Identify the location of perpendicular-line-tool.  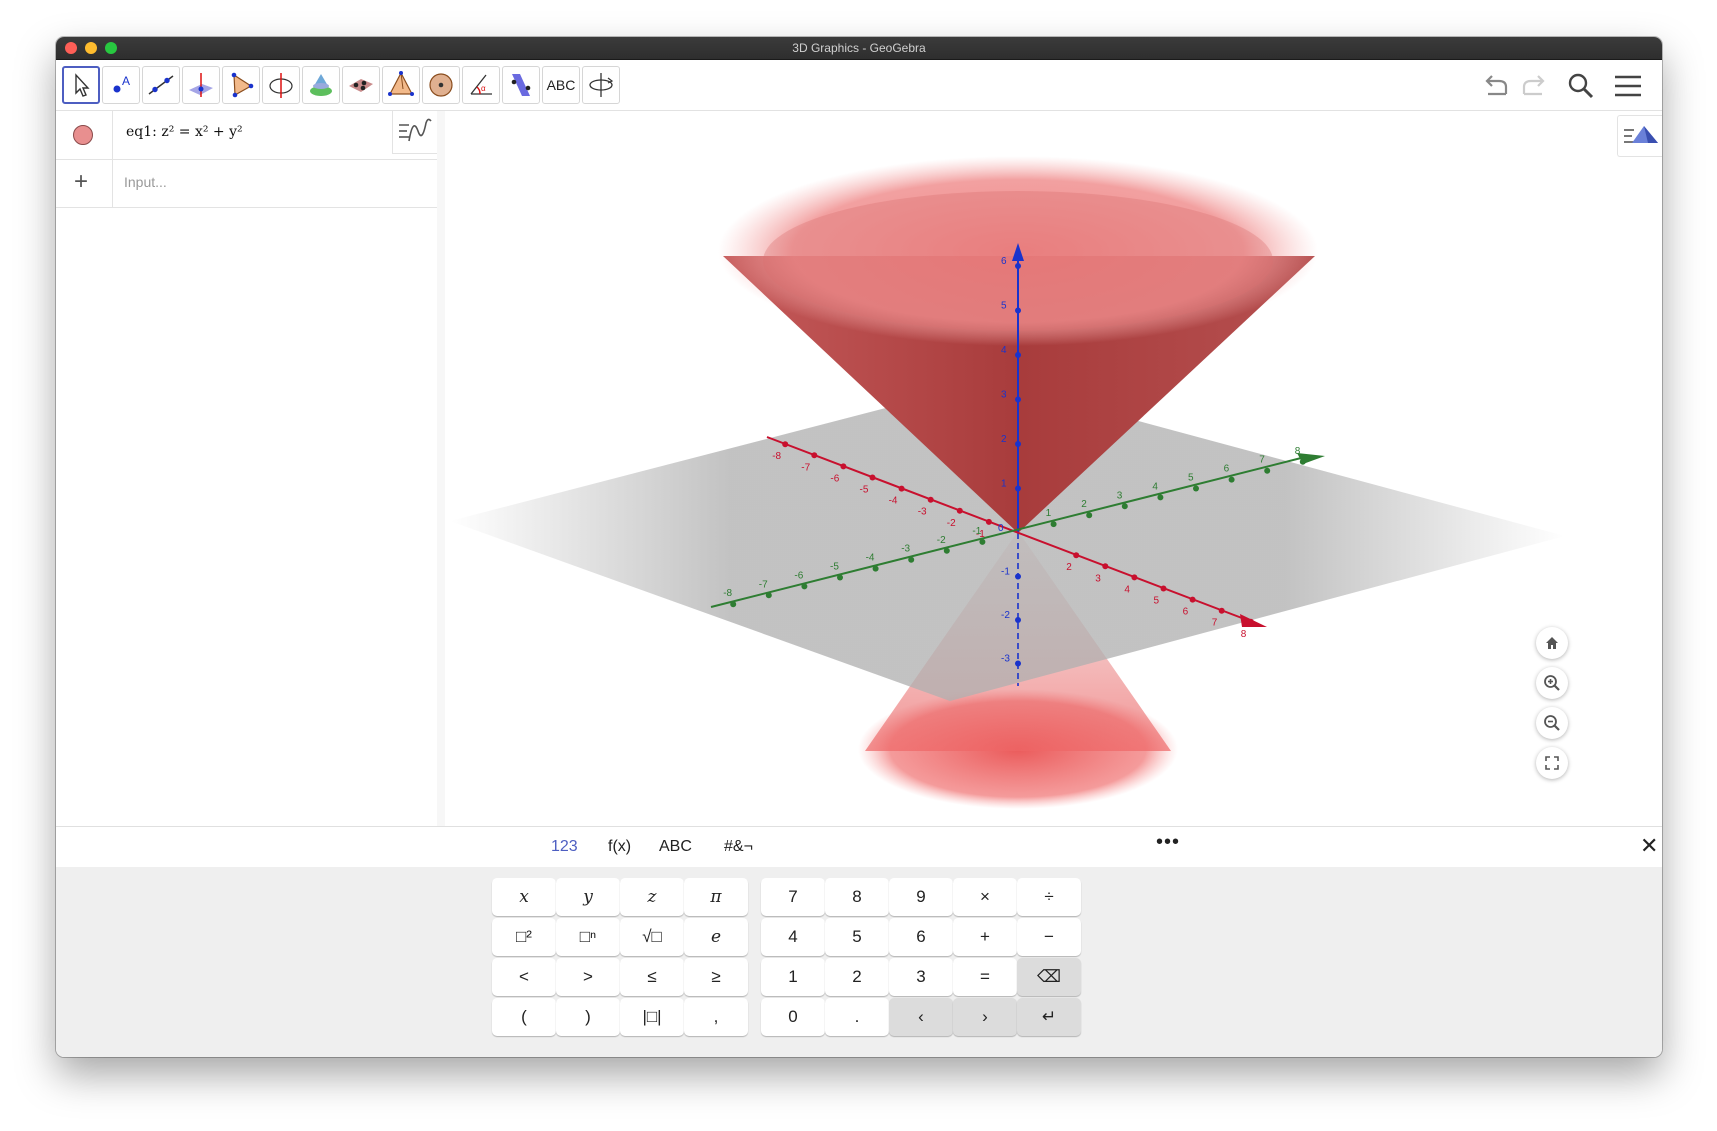
(201, 85).